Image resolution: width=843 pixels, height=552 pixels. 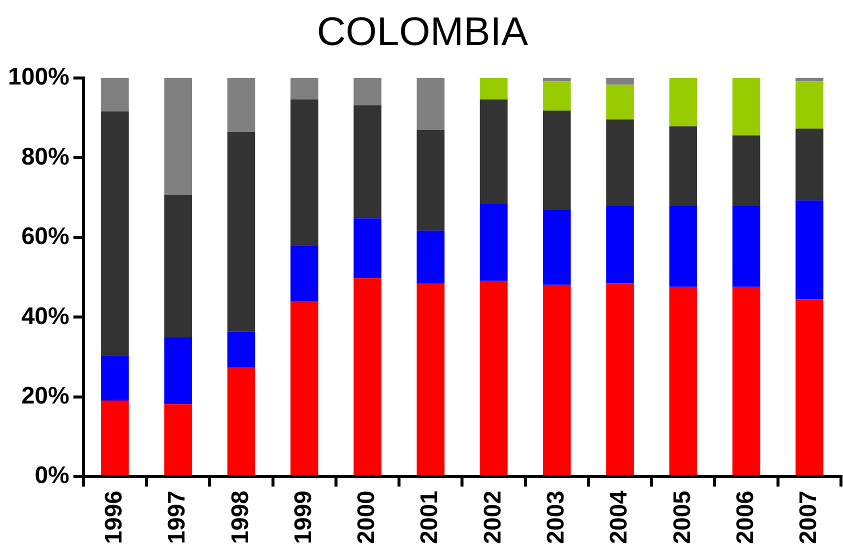 What do you see at coordinates (52, 476) in the screenshot?
I see `y-tick-label: 0%` at bounding box center [52, 476].